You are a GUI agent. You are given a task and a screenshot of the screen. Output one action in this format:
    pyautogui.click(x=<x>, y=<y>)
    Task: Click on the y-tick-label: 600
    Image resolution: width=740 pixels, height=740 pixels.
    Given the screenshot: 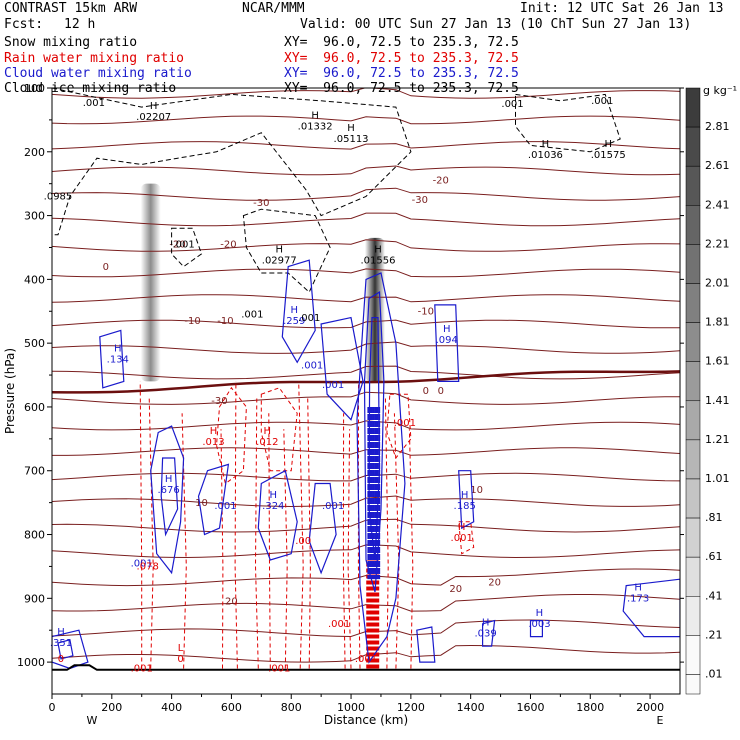 What is the action you would take?
    pyautogui.click(x=34, y=407)
    